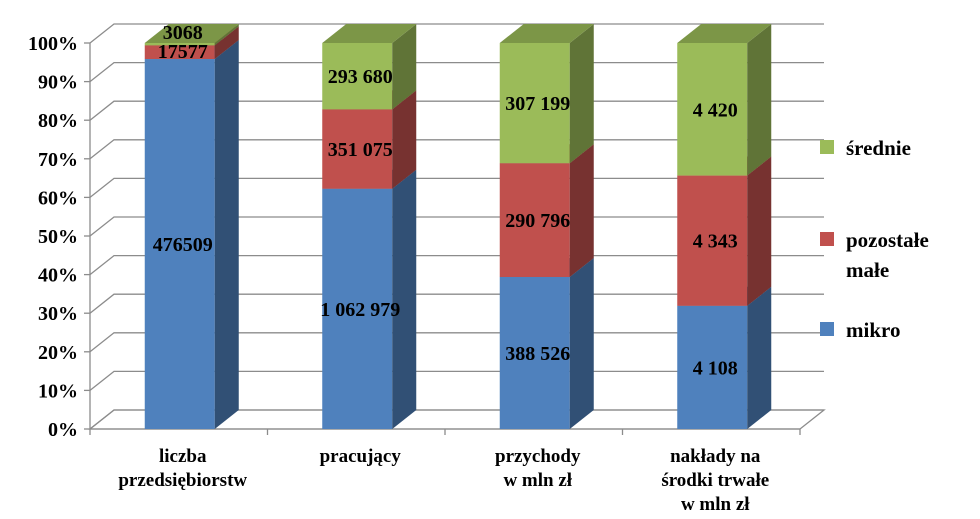  I want to click on y-tick-label: 90%, so click(58, 83).